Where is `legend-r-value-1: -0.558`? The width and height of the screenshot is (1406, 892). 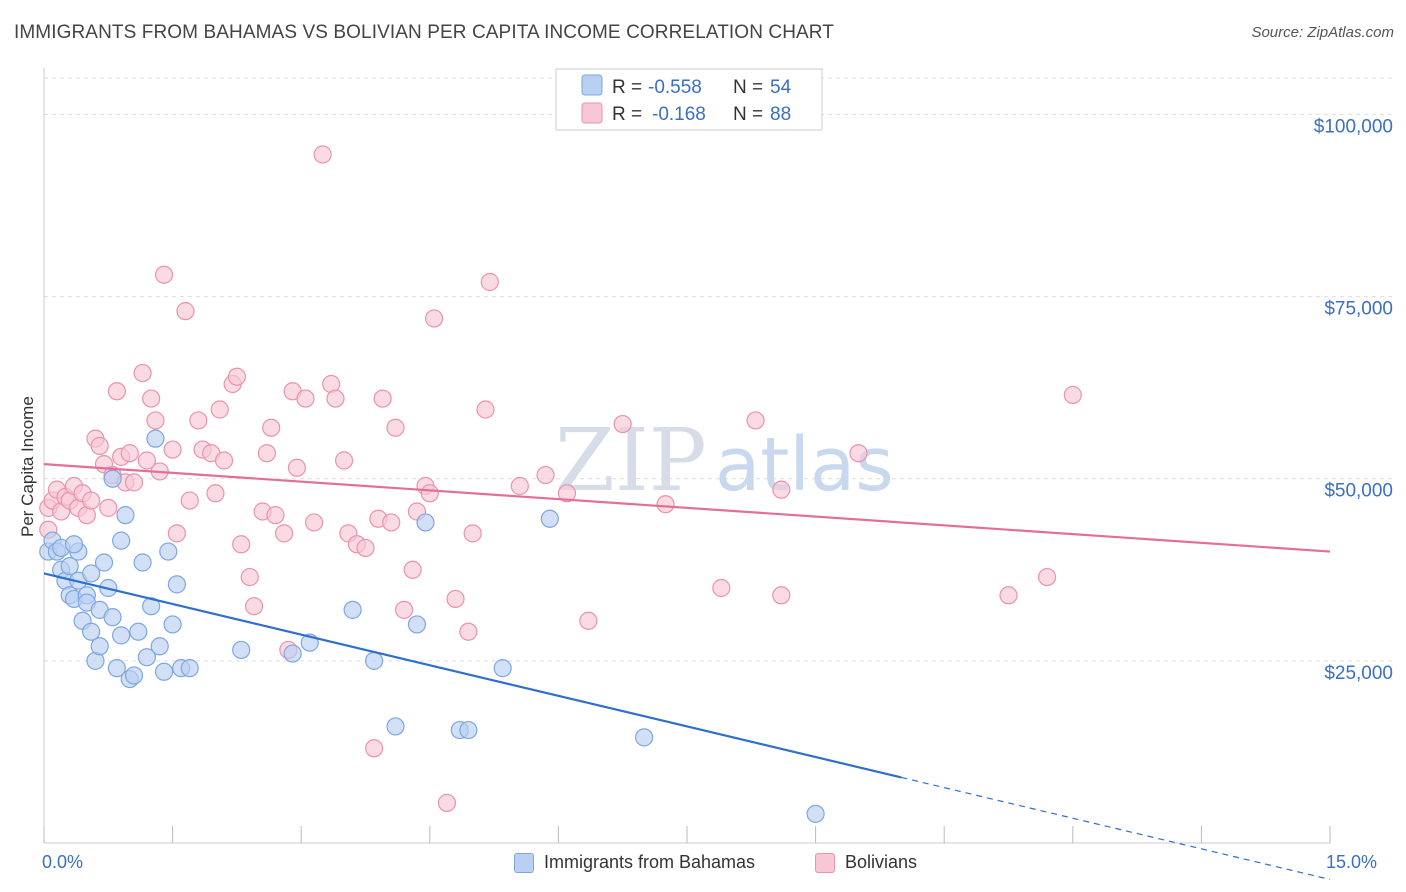
legend-r-value-1: -0.558 is located at coordinates (675, 87).